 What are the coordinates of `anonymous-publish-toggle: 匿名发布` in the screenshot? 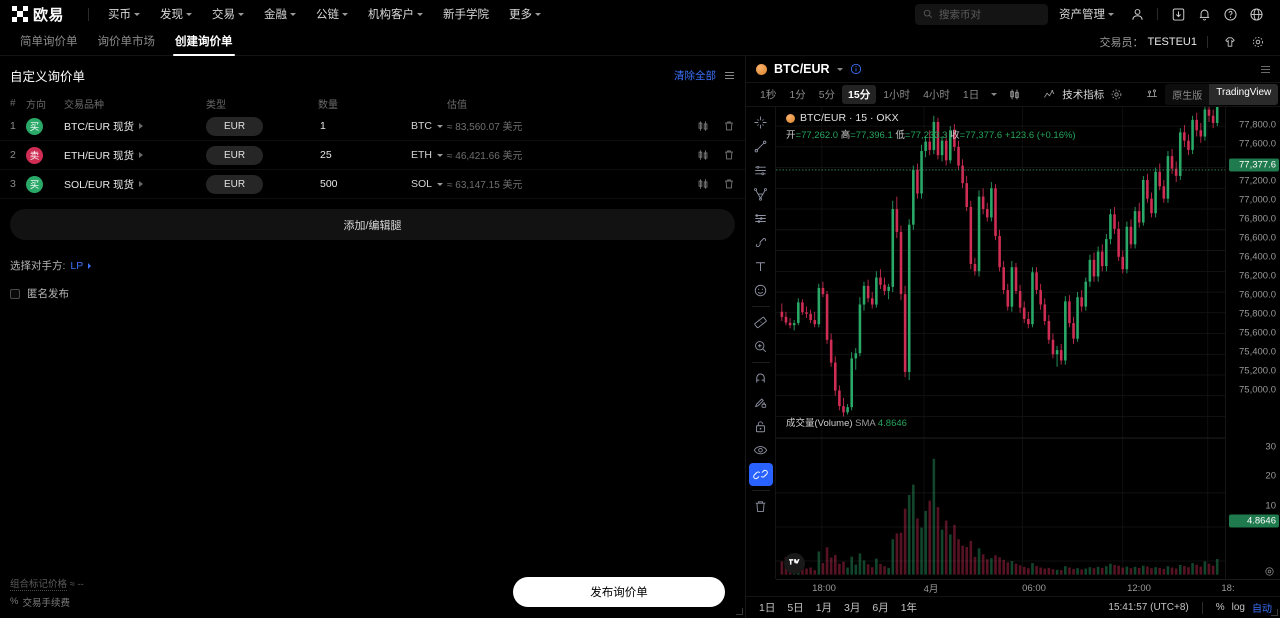 It's located at (372, 287).